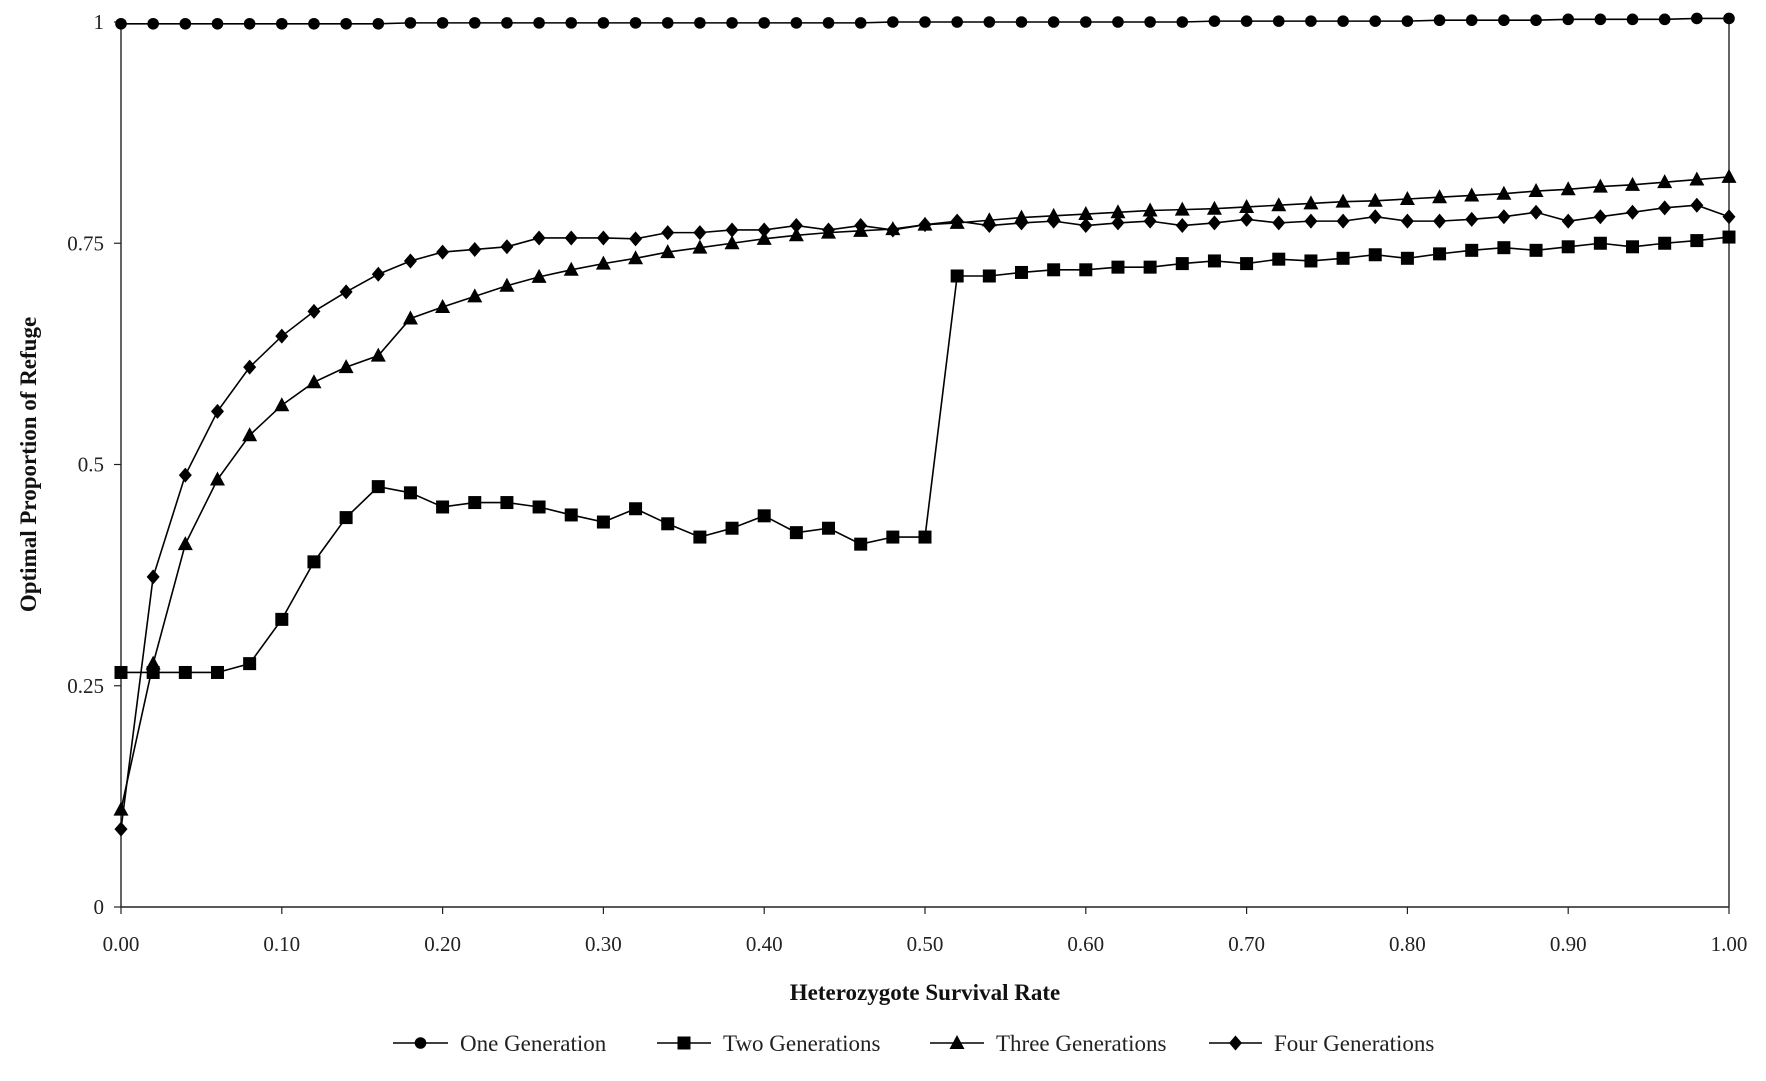  Describe the element at coordinates (1246, 944) in the screenshot. I see `x-tick-label: 0.70` at that location.